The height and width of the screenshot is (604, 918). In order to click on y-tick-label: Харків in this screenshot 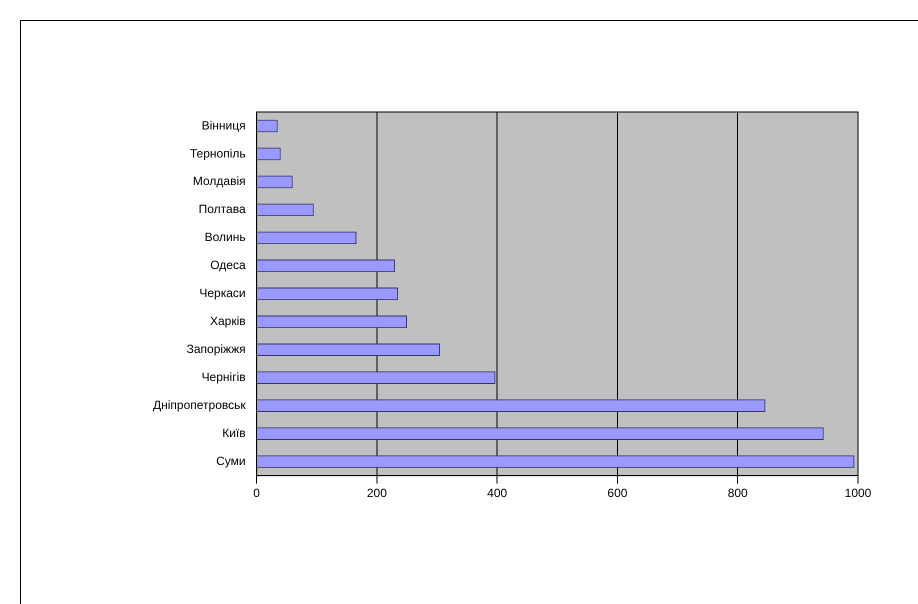, I will do `click(228, 321)`.